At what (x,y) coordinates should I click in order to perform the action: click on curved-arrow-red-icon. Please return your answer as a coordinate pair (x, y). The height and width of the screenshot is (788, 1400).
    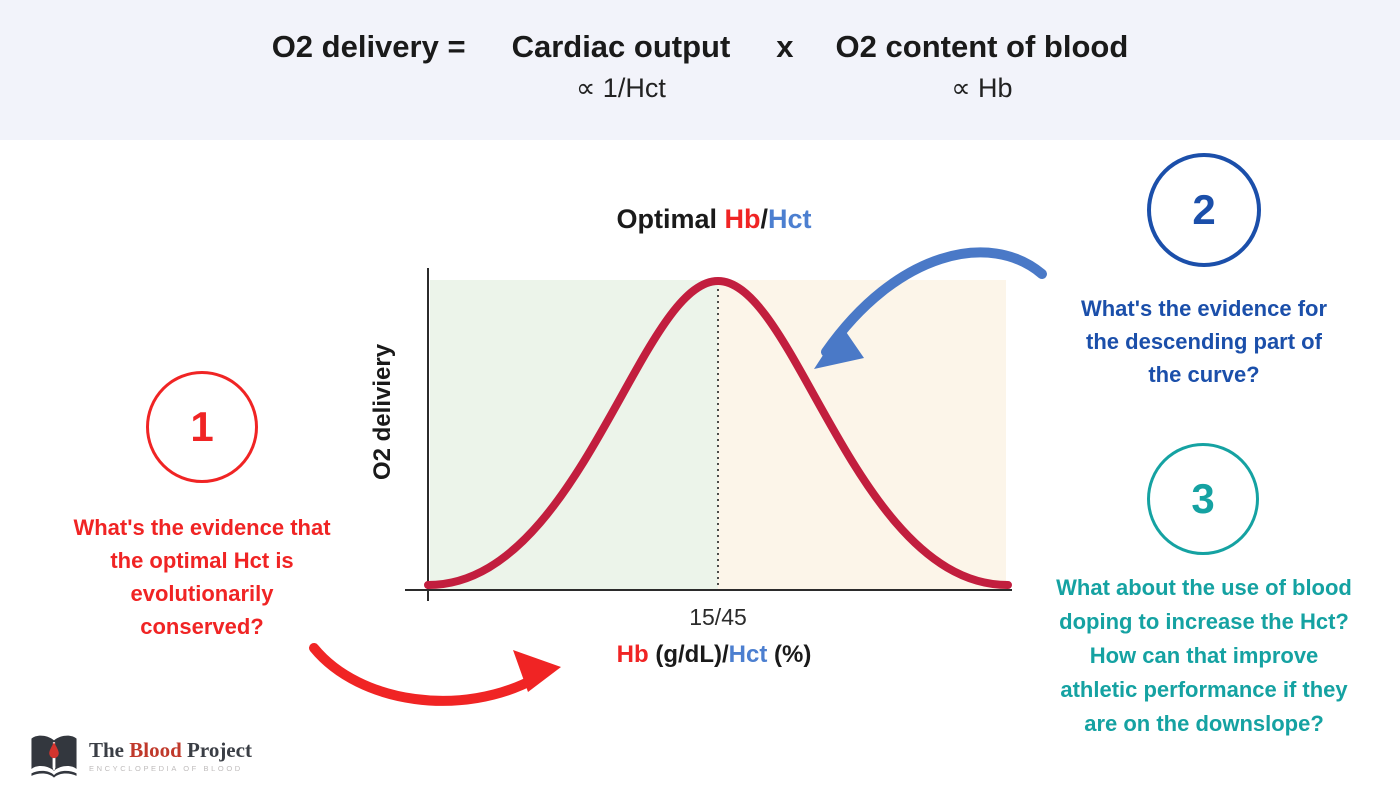
    Looking at the image, I should click on (435, 674).